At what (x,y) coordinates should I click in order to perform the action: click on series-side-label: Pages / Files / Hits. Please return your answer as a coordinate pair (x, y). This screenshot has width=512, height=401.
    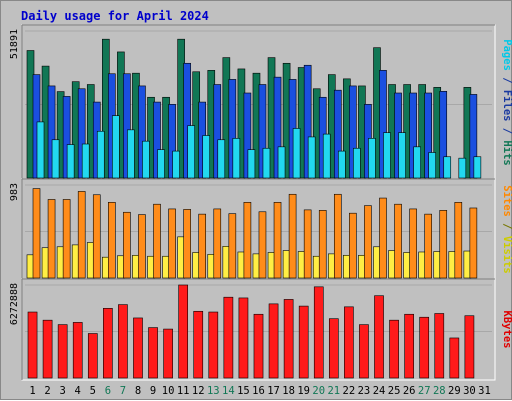
    Looking at the image, I should click on (506, 102).